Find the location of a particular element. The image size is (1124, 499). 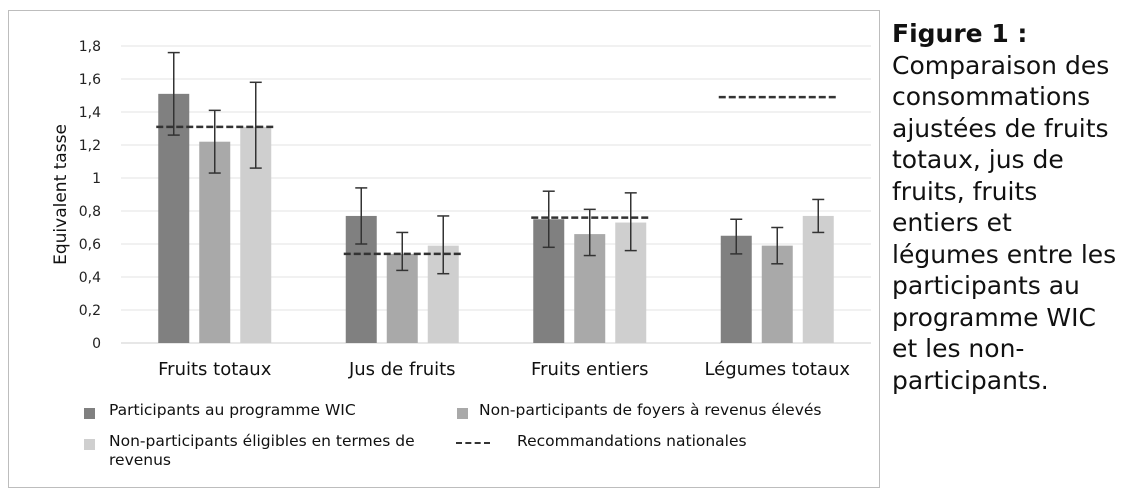

legend-swatch-wic is located at coordinates (89, 413).